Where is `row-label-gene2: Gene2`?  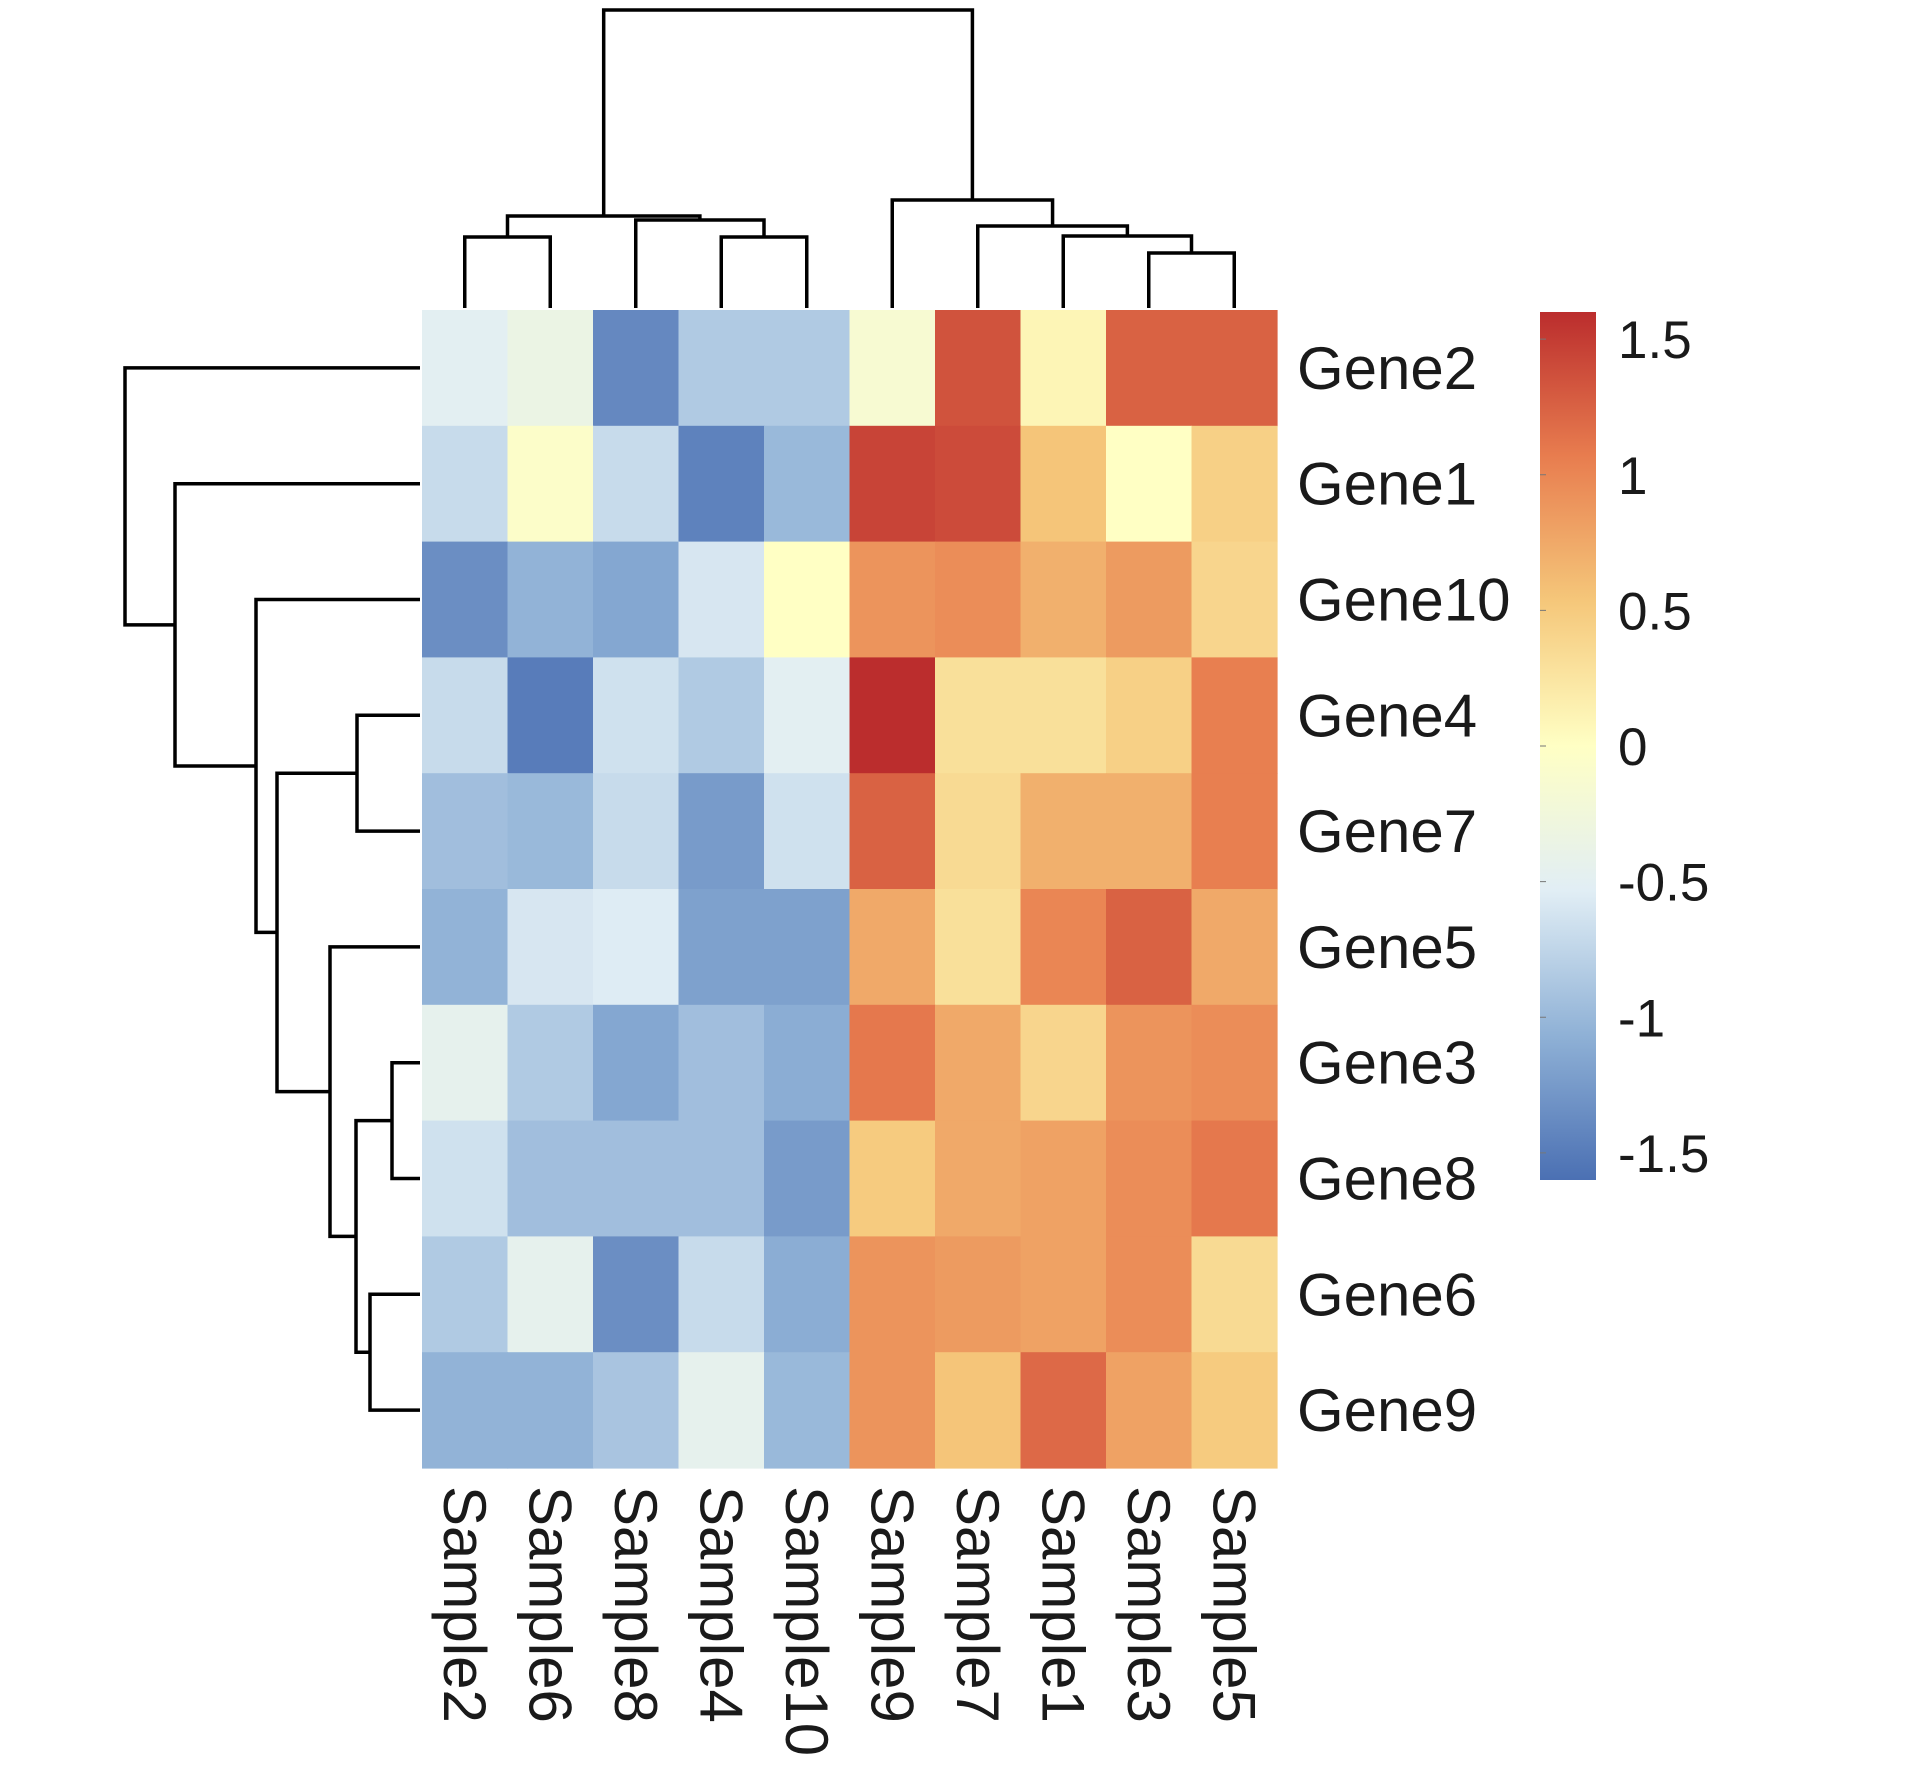 row-label-gene2: Gene2 is located at coordinates (1387, 368).